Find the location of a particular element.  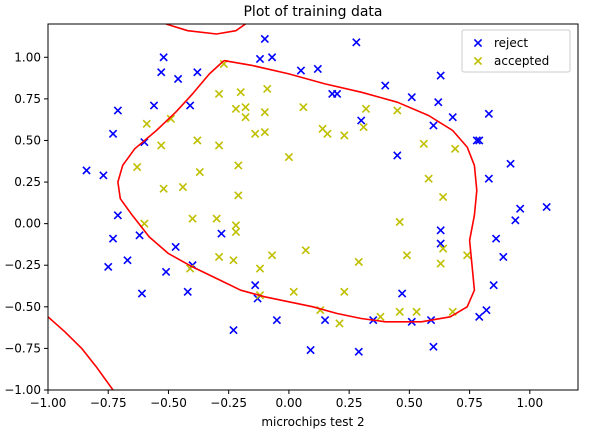

x-axis: −1.00 −0.75 −0.50 −0.25 0.00 0.25 0.50 0.75 1.00 is located at coordinates (286, 400).